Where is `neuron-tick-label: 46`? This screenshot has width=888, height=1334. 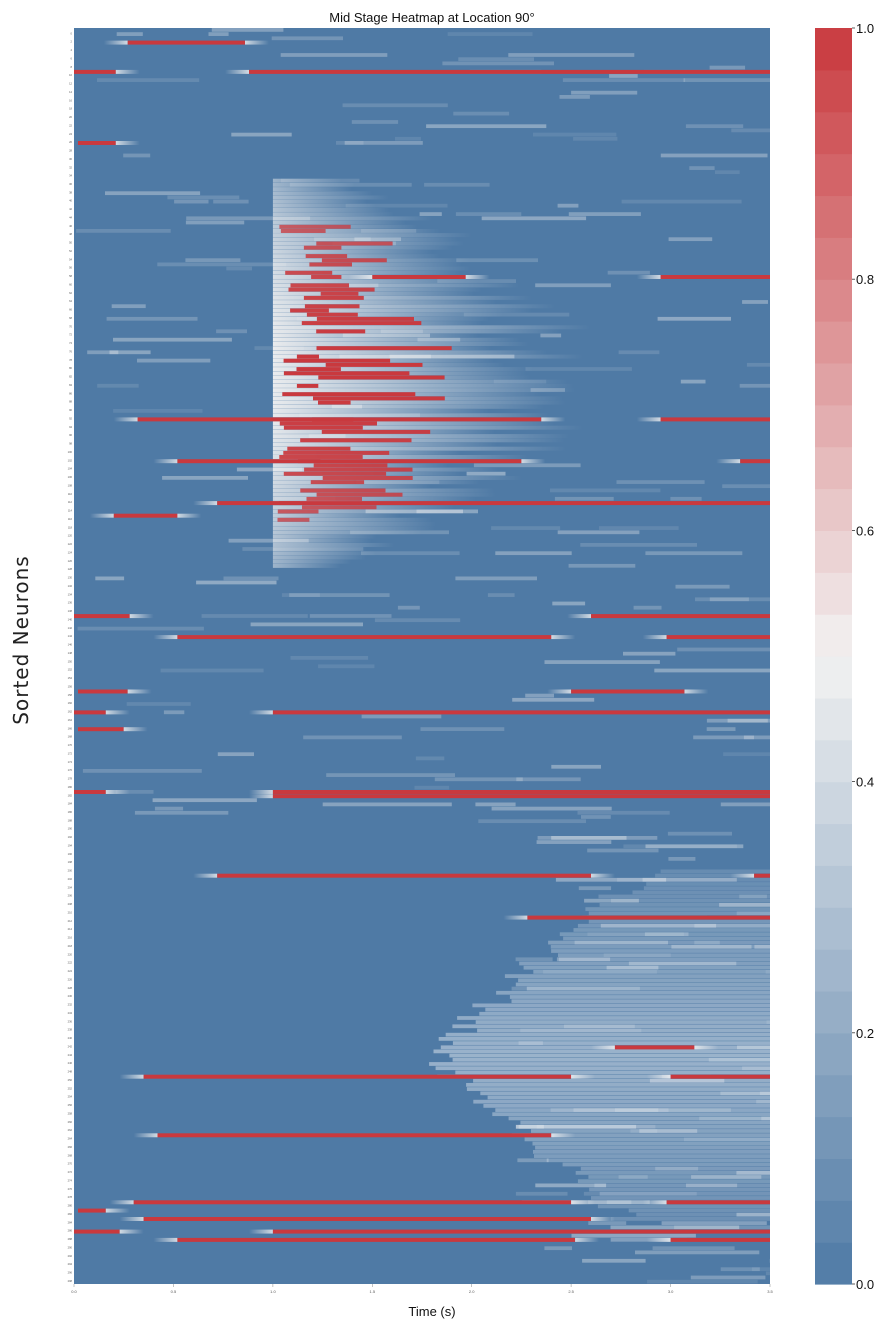 neuron-tick-label: 46 is located at coordinates (70, 226).